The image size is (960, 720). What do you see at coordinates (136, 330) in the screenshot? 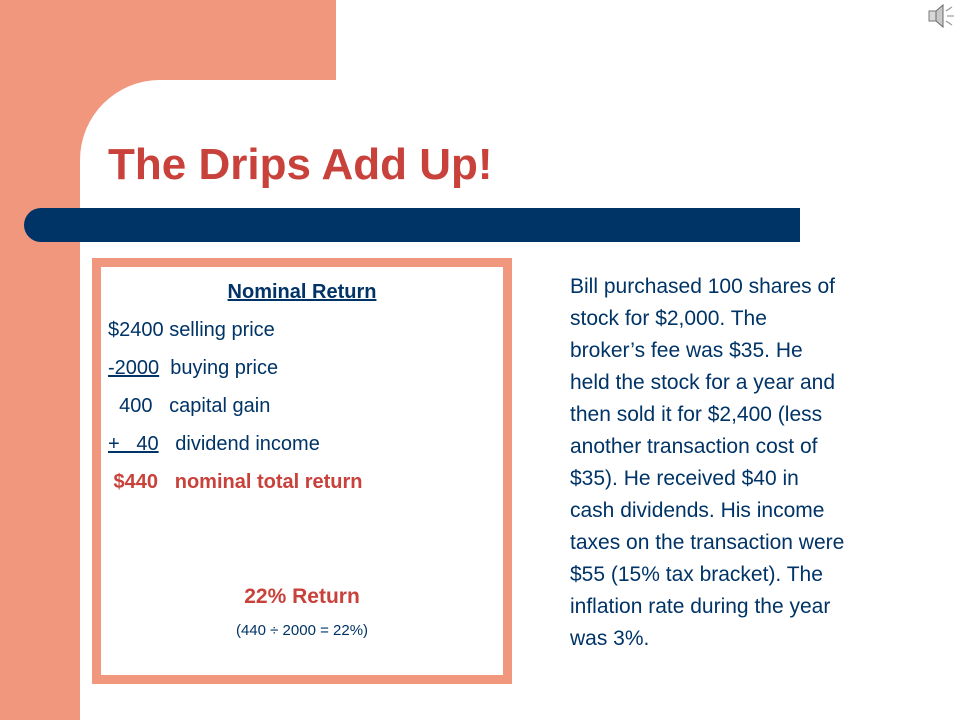
I see `calc-amount: $2400` at bounding box center [136, 330].